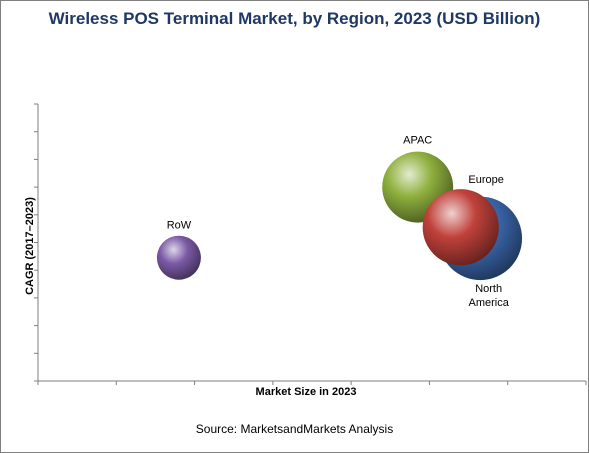  Describe the element at coordinates (179, 226) in the screenshot. I see `bubble-label-row: RoW` at that location.